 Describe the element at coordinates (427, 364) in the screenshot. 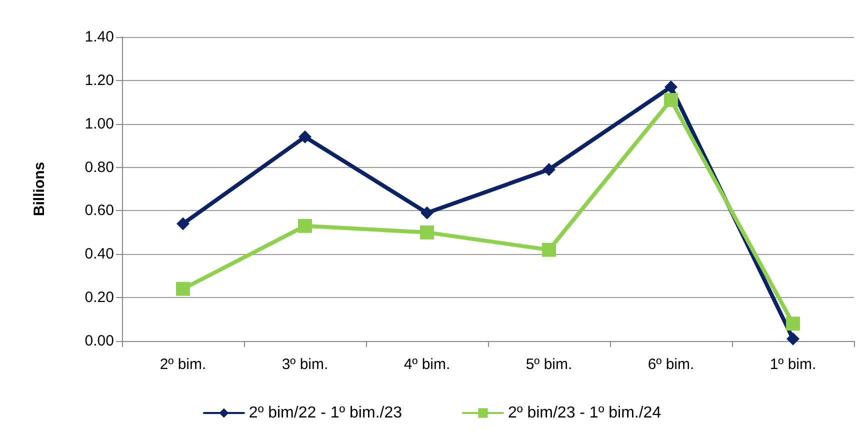

I see `x-tick-label: 4º bim.` at that location.